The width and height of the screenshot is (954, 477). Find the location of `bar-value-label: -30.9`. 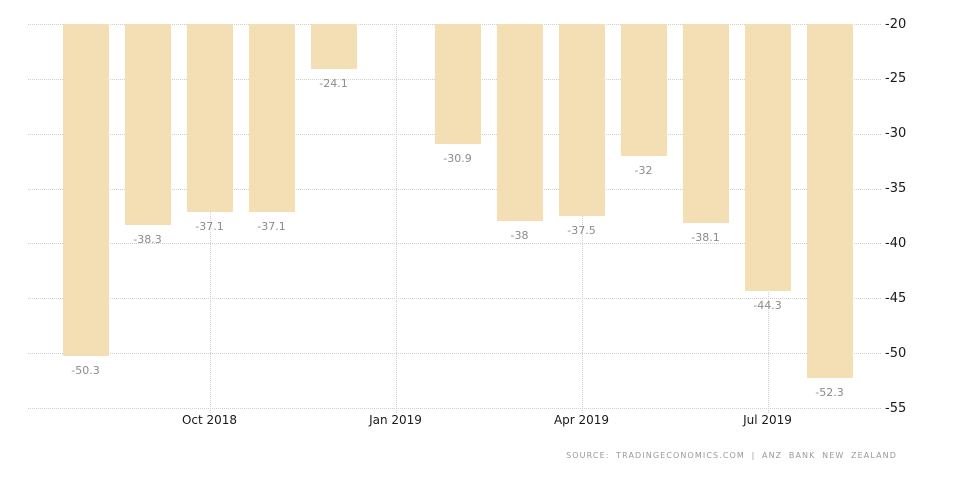

bar-value-label: -30.9 is located at coordinates (457, 158).